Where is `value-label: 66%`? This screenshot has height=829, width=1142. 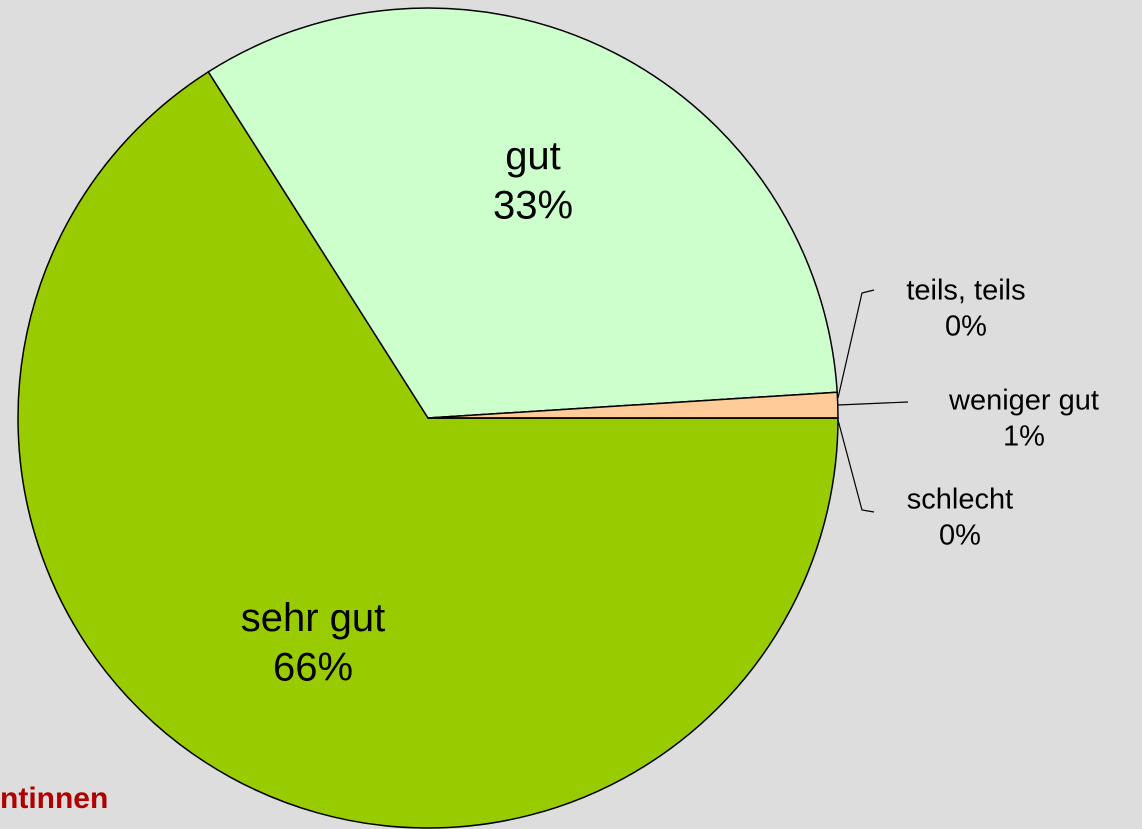 value-label: 66% is located at coordinates (313, 667).